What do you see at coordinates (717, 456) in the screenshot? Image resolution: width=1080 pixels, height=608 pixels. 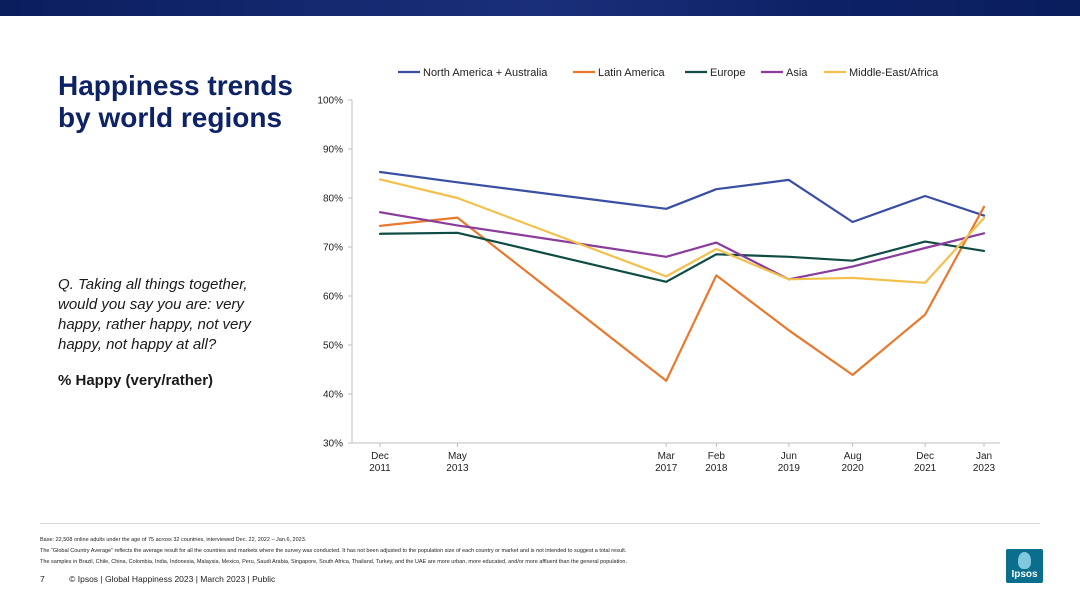 I see `x-tick-month: Feb` at bounding box center [717, 456].